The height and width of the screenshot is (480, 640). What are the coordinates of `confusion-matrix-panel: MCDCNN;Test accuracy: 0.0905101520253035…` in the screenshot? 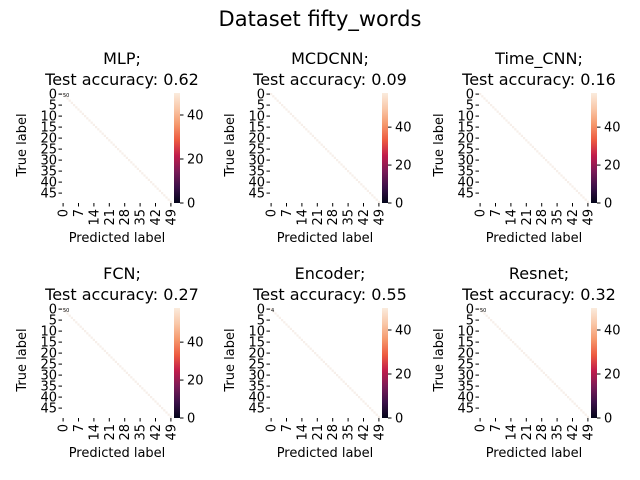 It's located at (317, 147).